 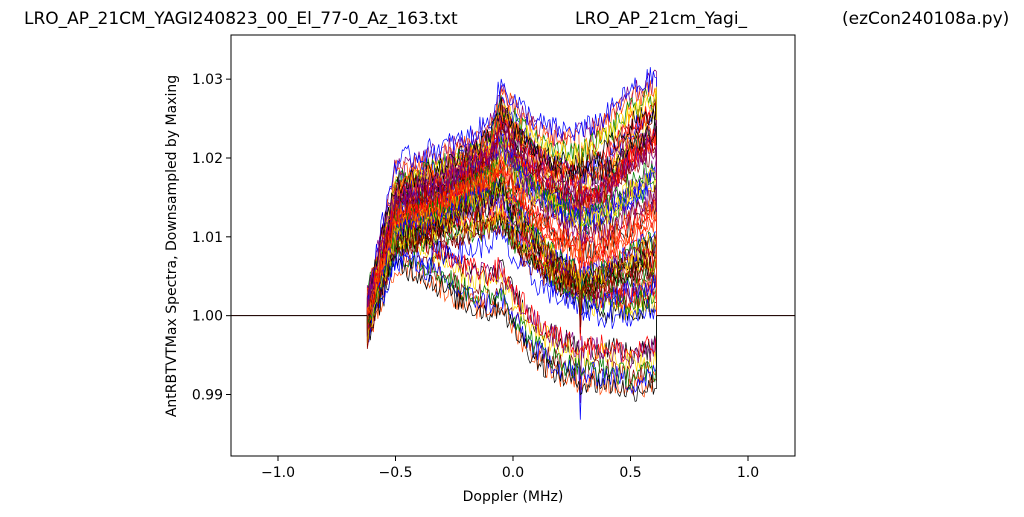 I want to click on x-axis-label: Doppler (MHz), so click(x=513, y=497).